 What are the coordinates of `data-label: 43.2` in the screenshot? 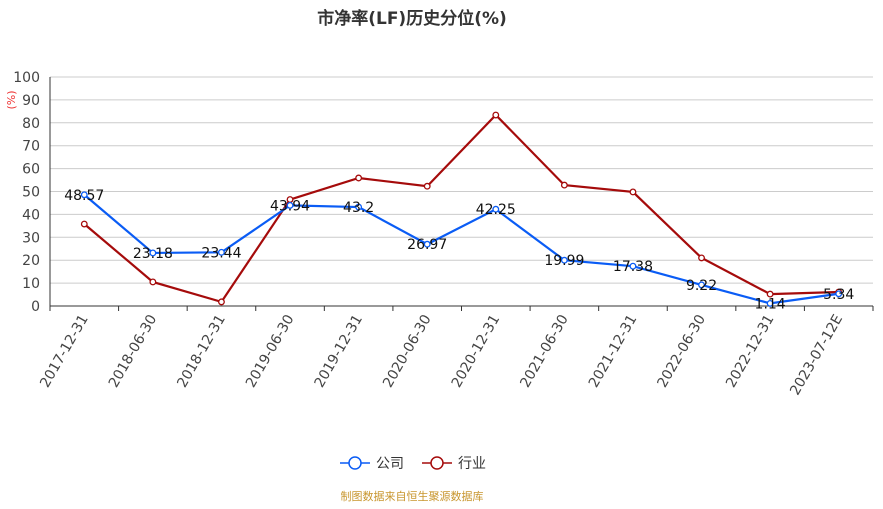 It's located at (358, 208).